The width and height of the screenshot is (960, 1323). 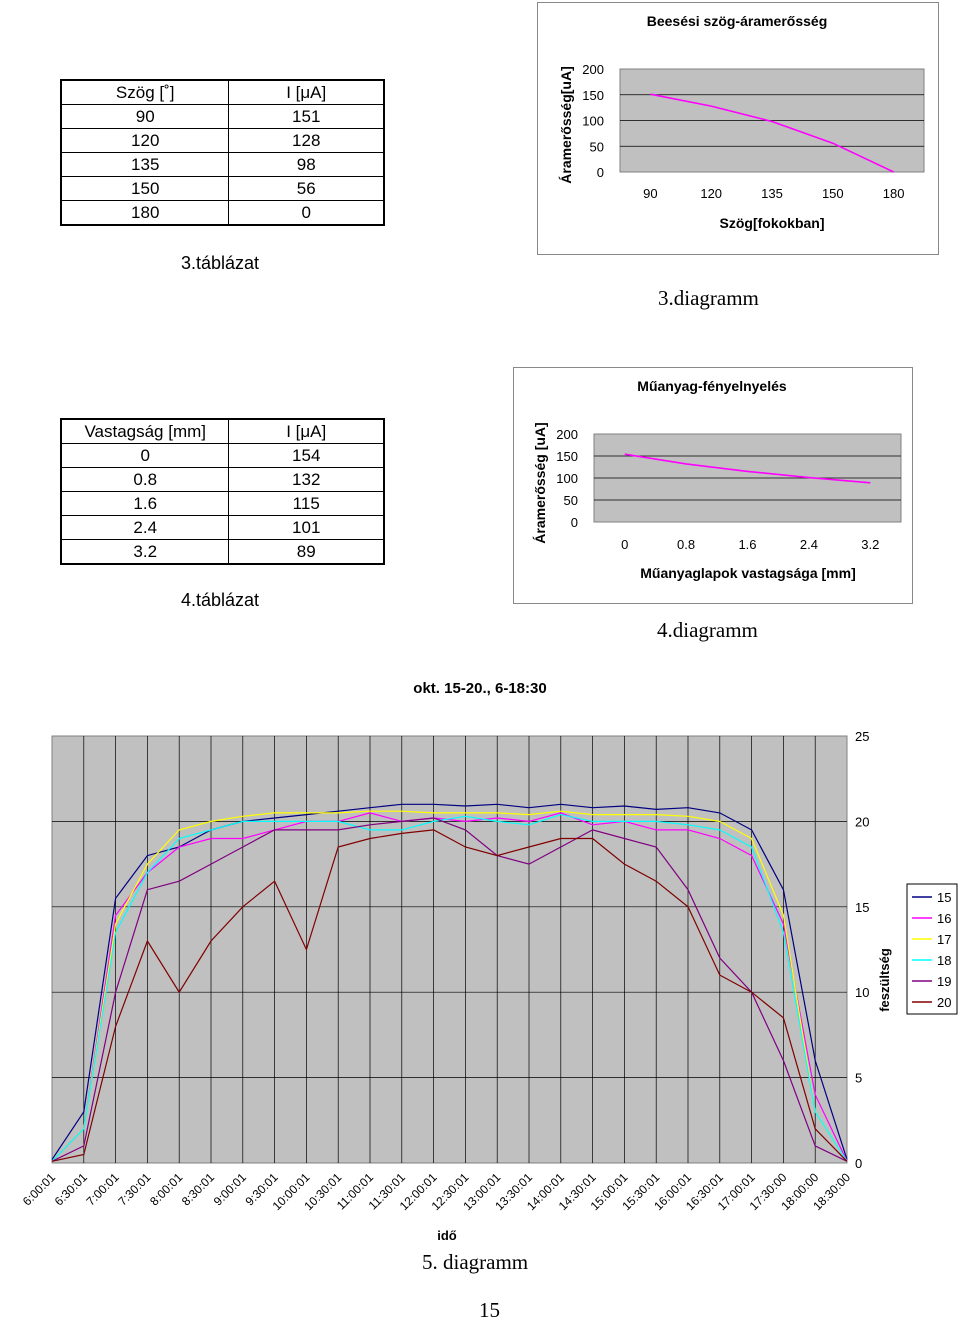 I want to click on table-4-row: 0 154, so click(x=222, y=455).